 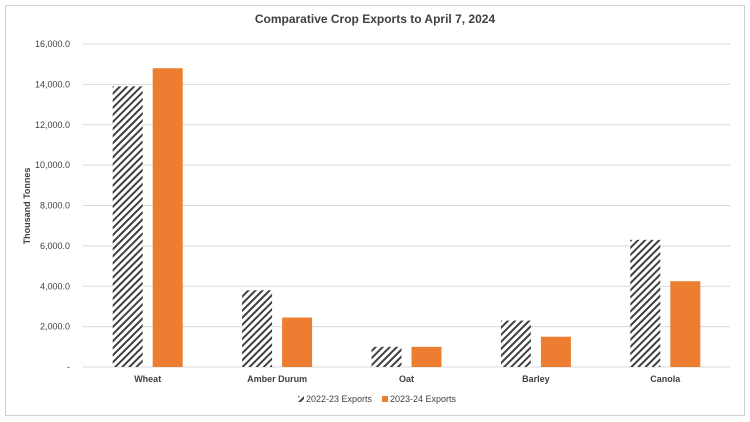 What do you see at coordinates (68, 367) in the screenshot?
I see `y-tick-label: -` at bounding box center [68, 367].